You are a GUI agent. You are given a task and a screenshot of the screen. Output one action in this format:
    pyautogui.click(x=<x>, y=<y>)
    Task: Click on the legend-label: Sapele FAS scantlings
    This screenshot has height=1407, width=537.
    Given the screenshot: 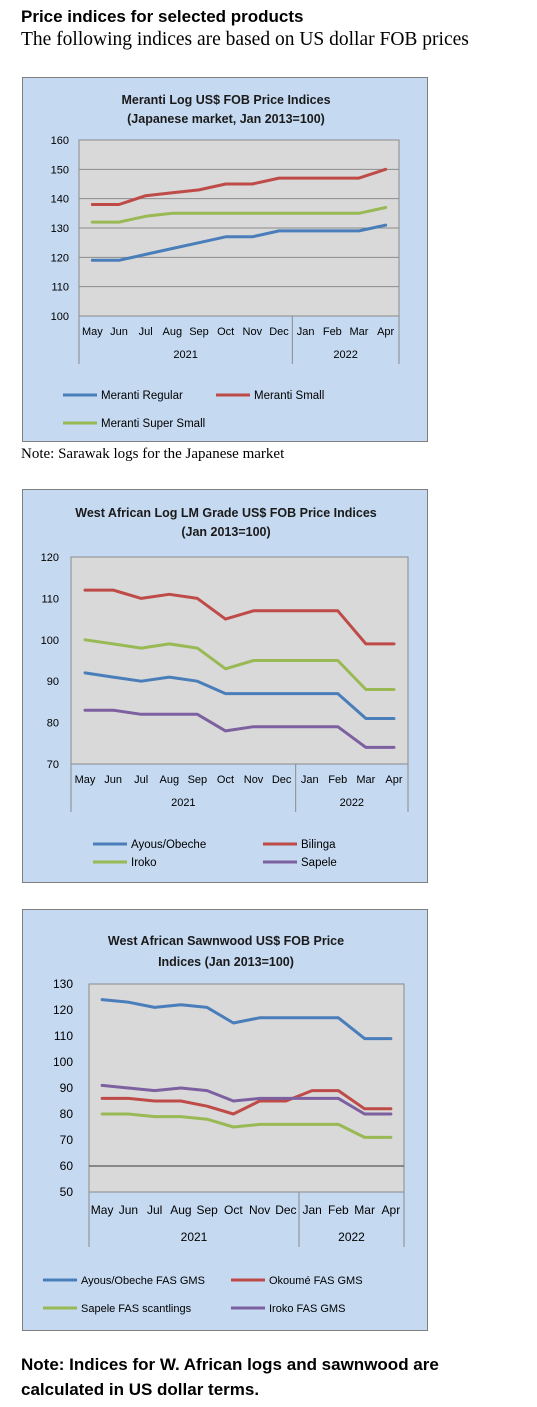 What is the action you would take?
    pyautogui.click(x=136, y=1309)
    